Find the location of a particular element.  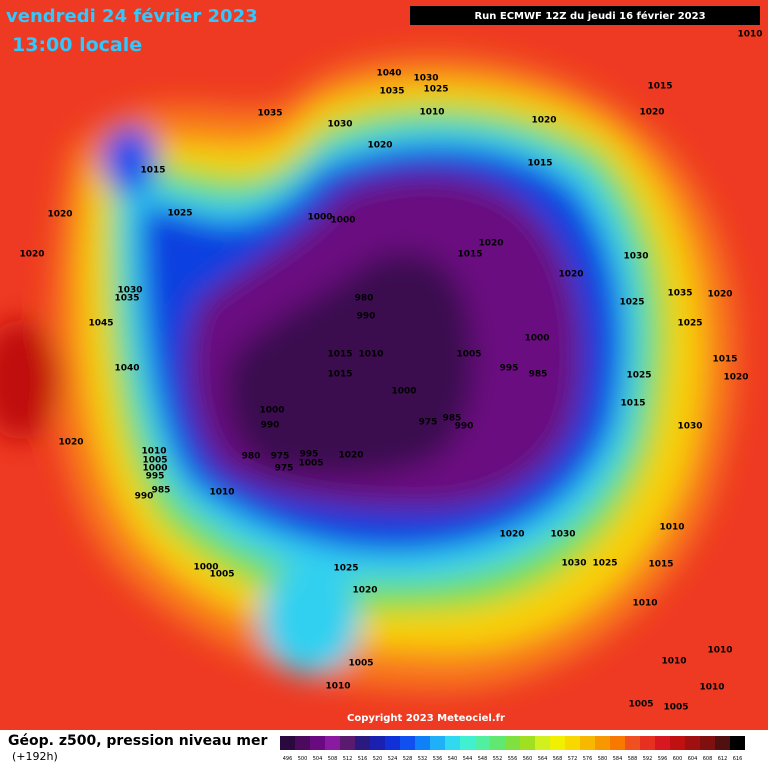

legend-label: 536 is located at coordinates (438, 759).